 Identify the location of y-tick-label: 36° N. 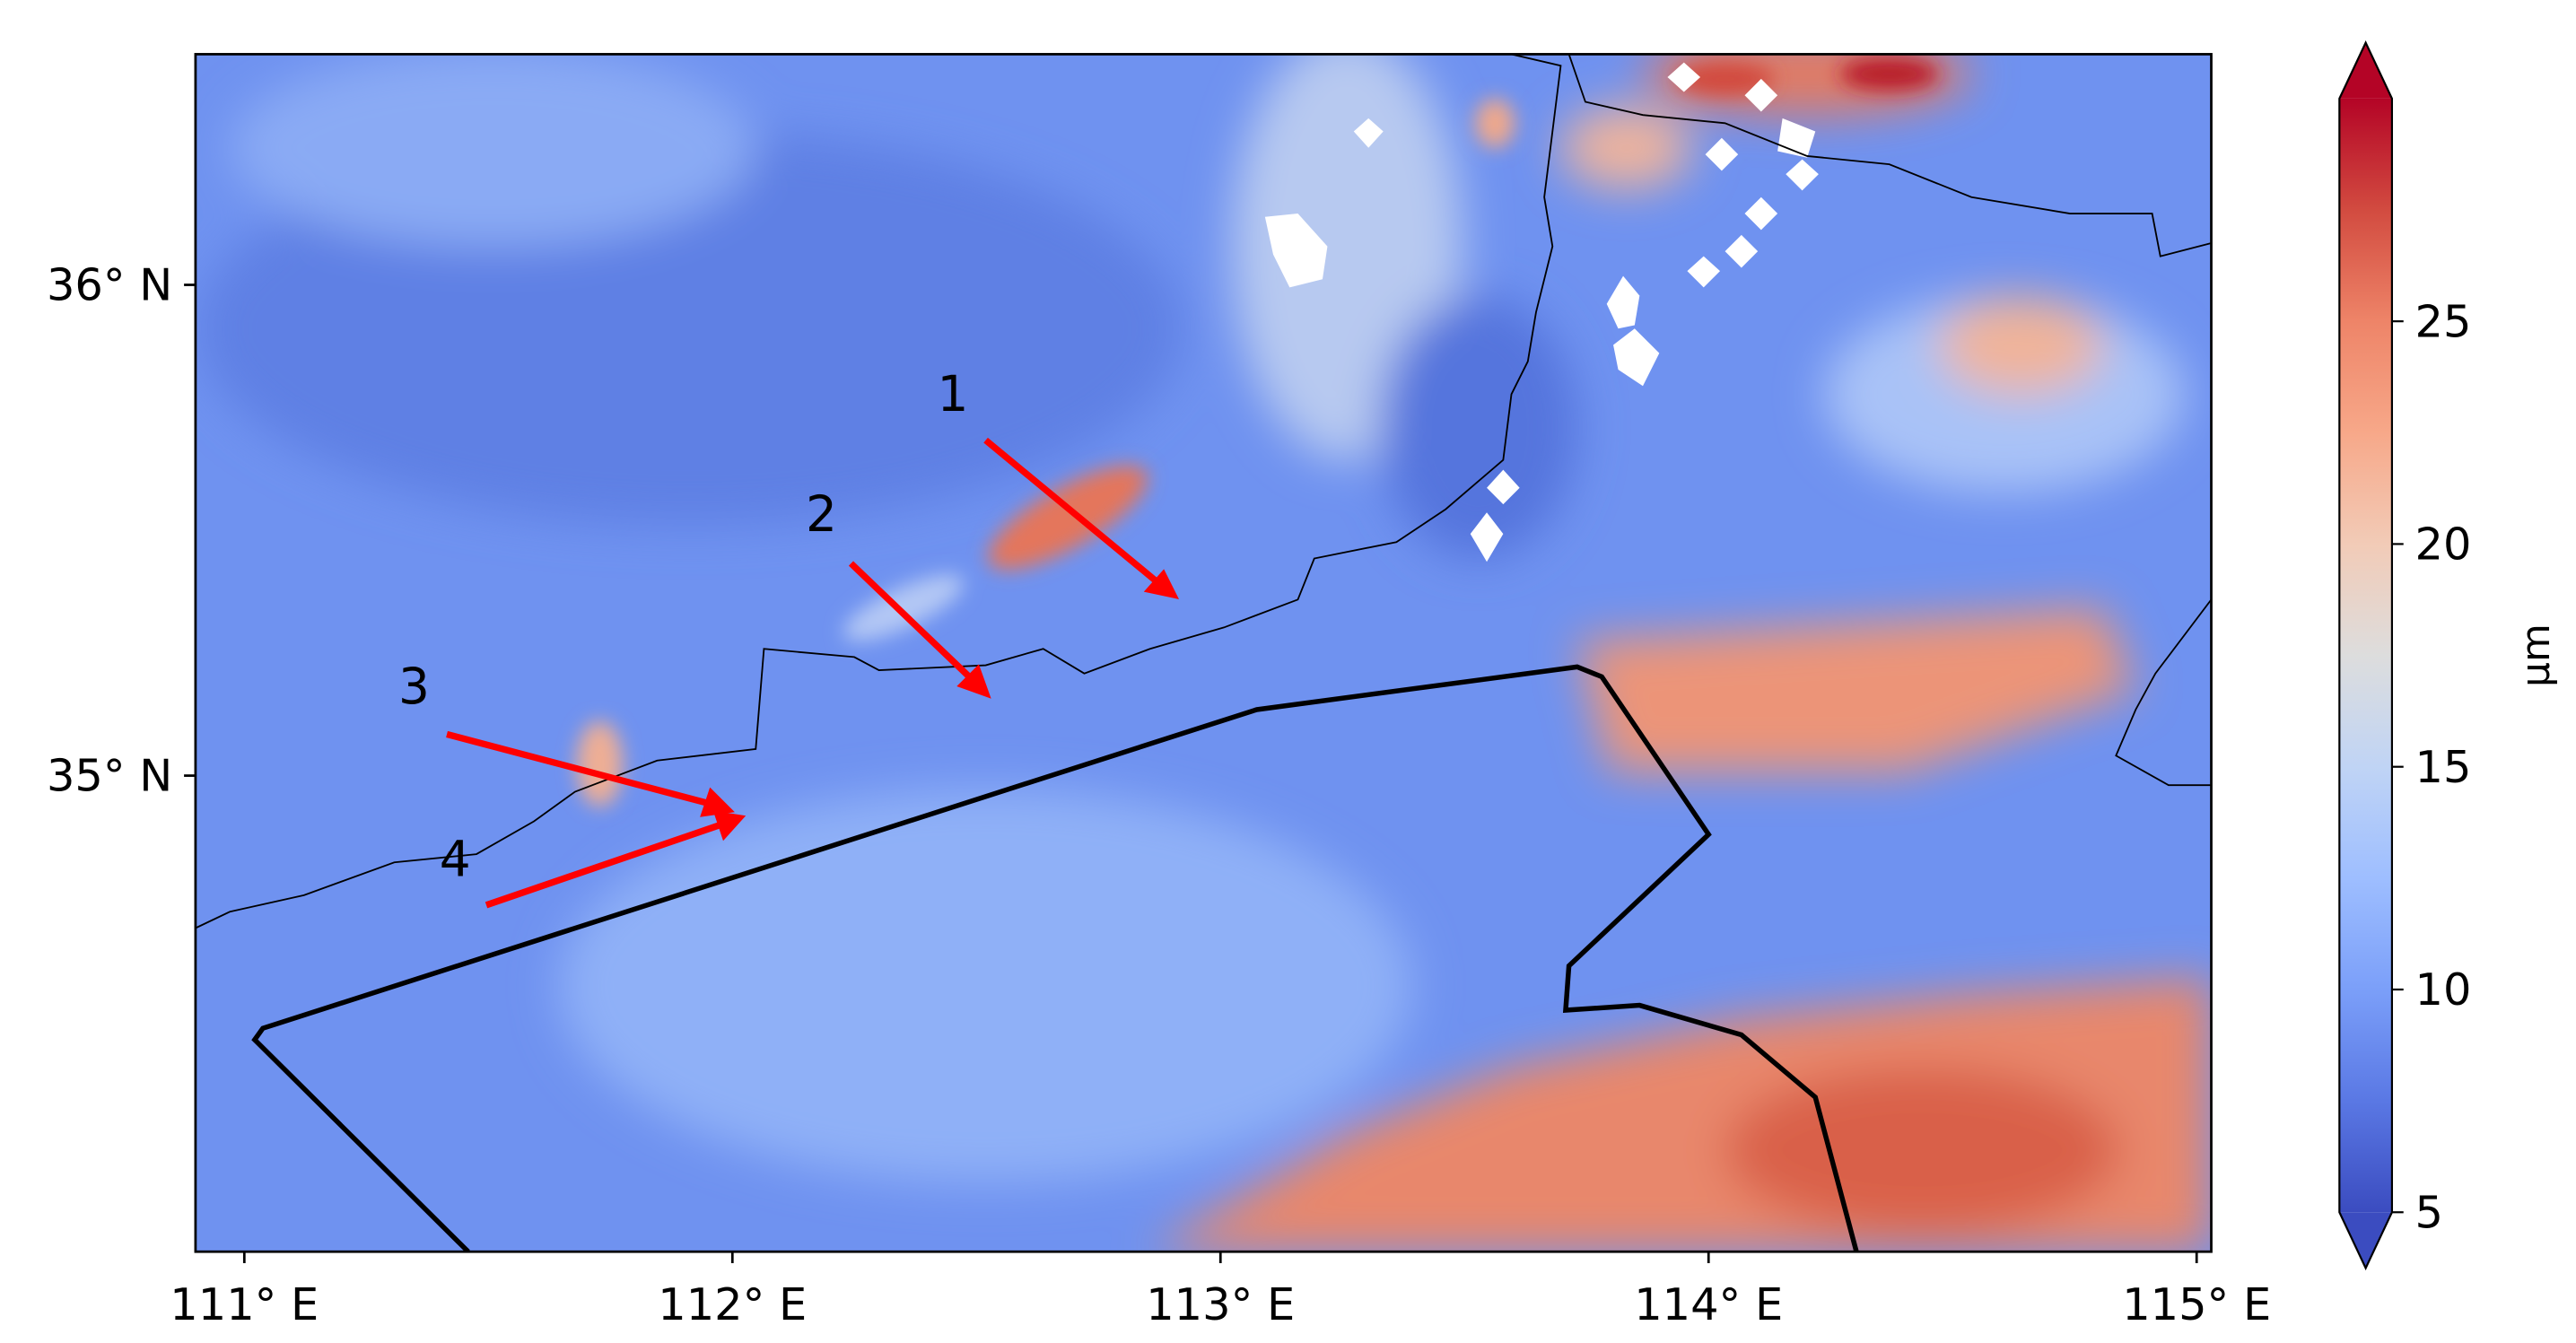
(109, 285).